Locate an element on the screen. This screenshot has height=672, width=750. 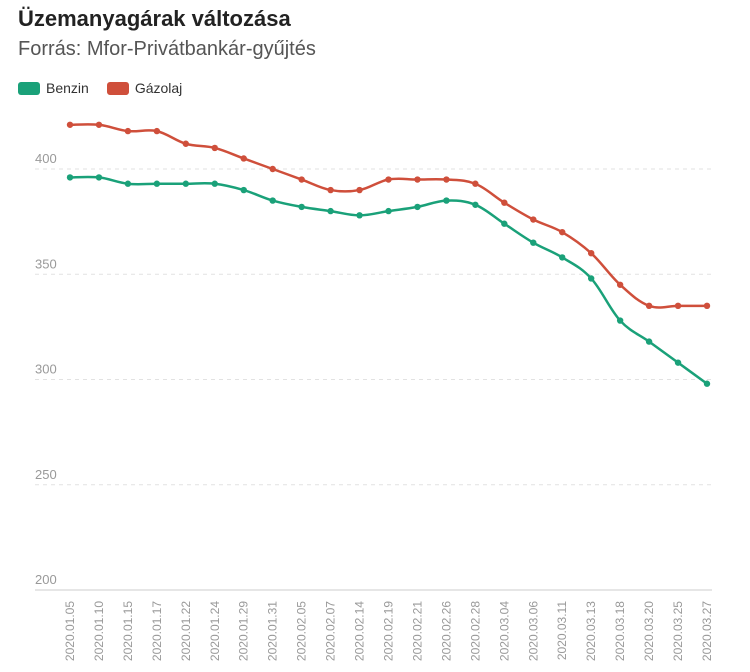
legend-item-benzin: Benzin is located at coordinates (53, 88).